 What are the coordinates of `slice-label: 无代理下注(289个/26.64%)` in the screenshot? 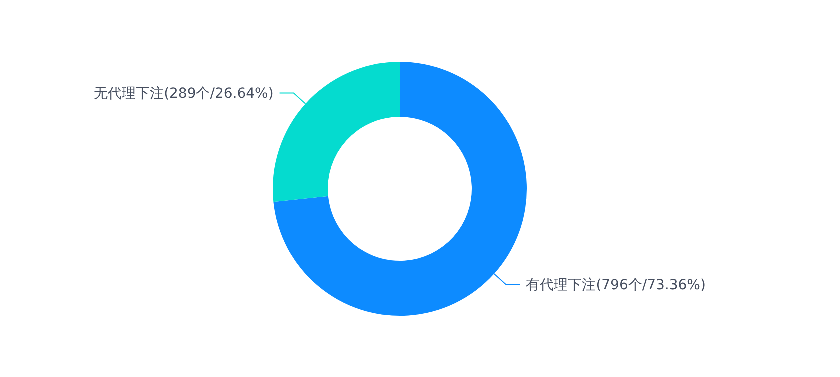 It's located at (184, 94).